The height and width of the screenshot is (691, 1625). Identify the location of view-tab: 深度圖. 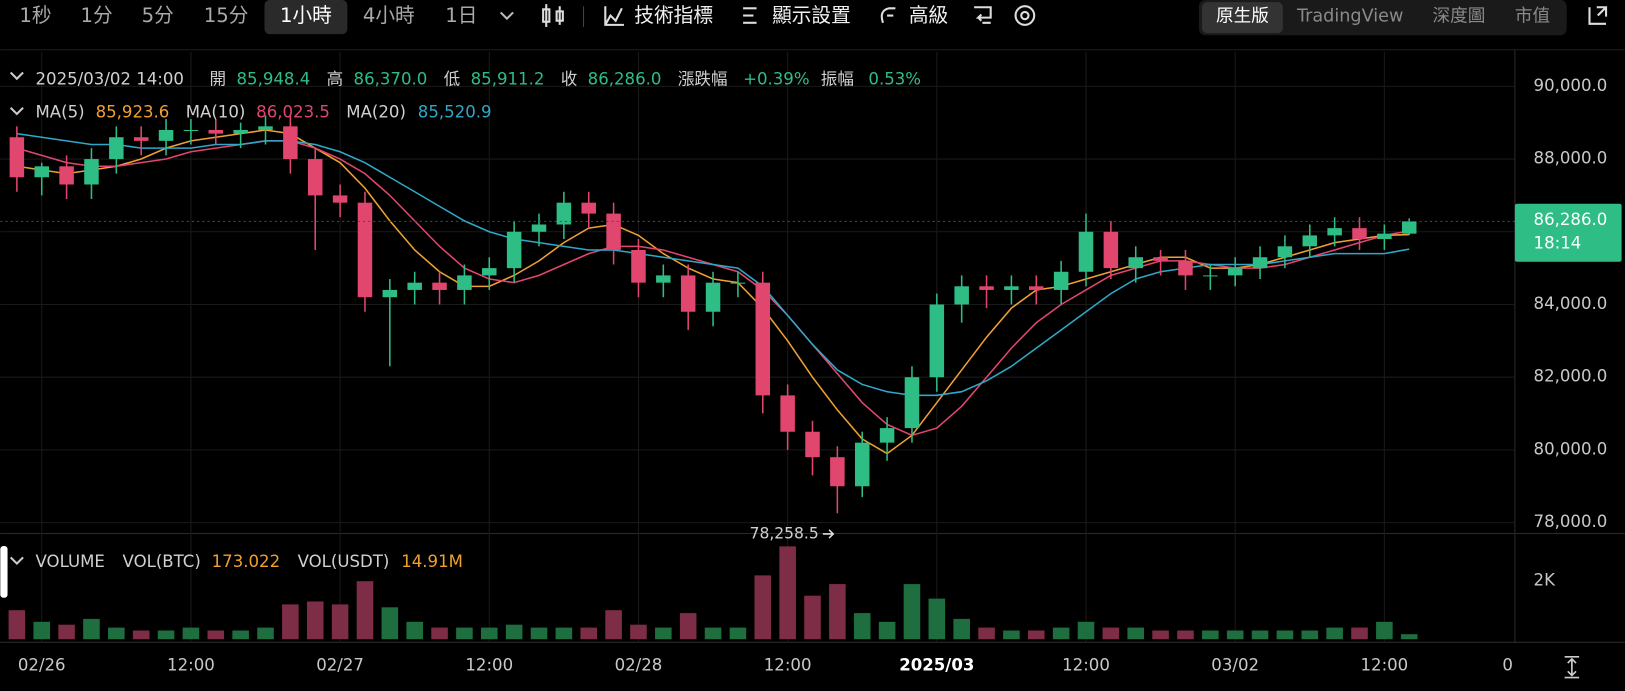
(1459, 17).